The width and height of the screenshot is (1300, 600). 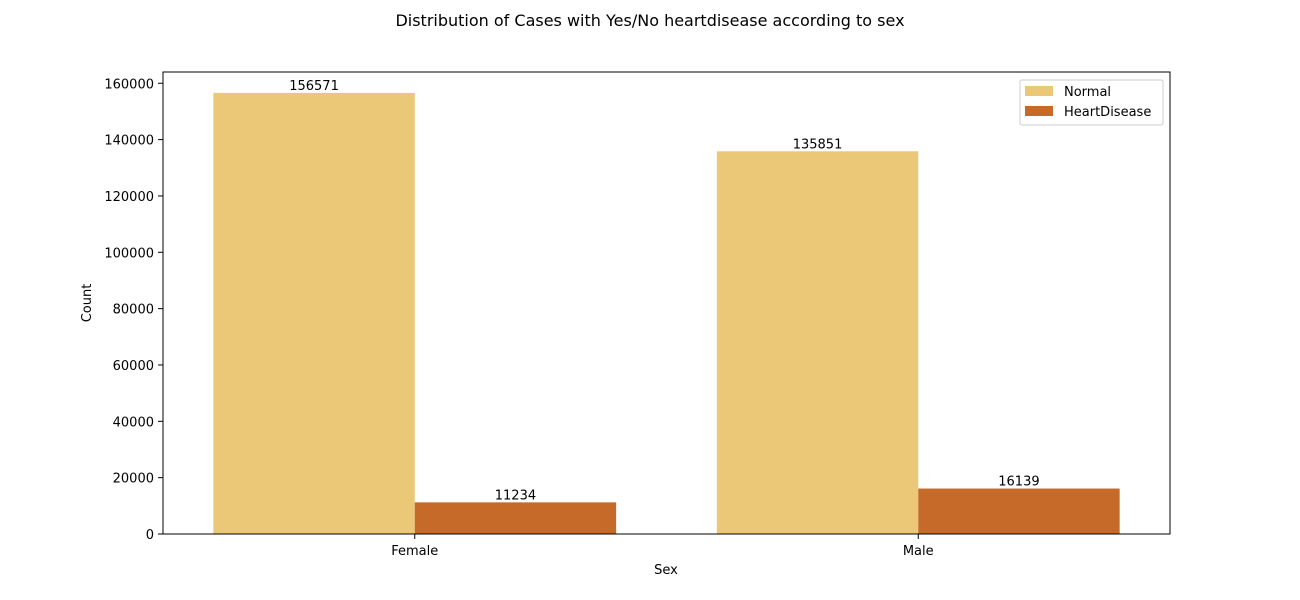 I want to click on y-tick-label-20000: 20000, so click(x=133, y=479).